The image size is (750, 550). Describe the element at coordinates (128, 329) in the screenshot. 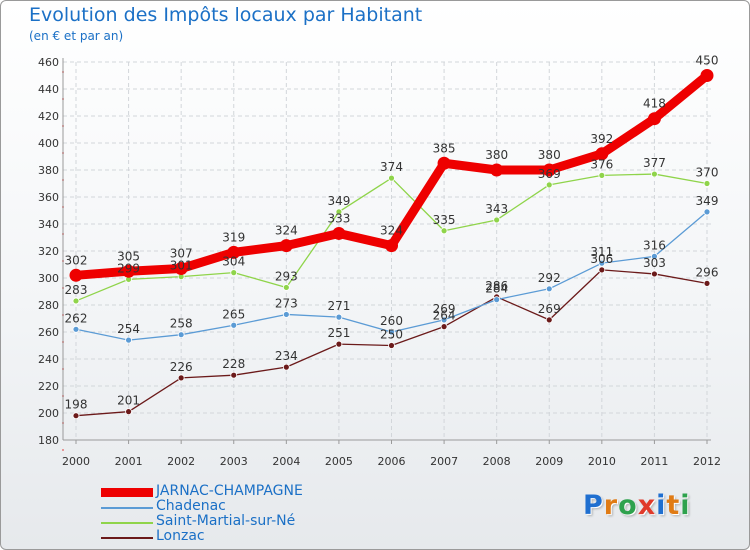

I see `data-label-chadenac: 254` at that location.